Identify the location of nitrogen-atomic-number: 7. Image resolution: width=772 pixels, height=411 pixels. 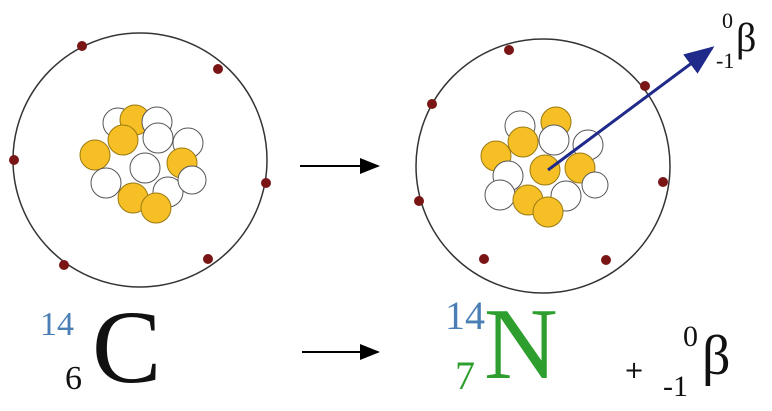
(465, 375).